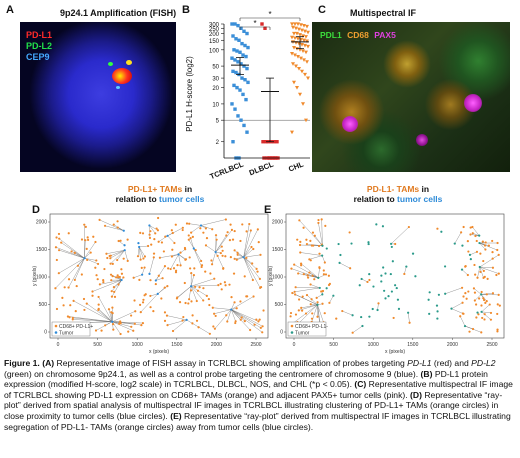 The image size is (520, 458). What do you see at coordinates (110, 64) in the screenshot?
I see `fish-signal-green` at bounding box center [110, 64].